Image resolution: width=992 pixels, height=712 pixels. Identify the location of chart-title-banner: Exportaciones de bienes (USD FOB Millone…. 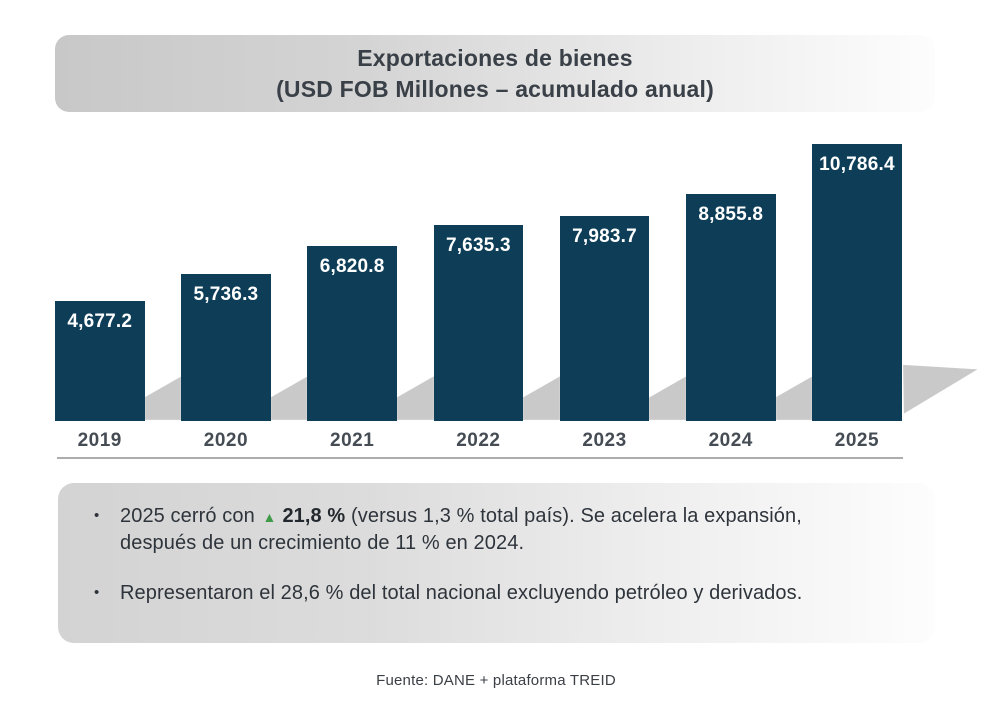
(495, 73).